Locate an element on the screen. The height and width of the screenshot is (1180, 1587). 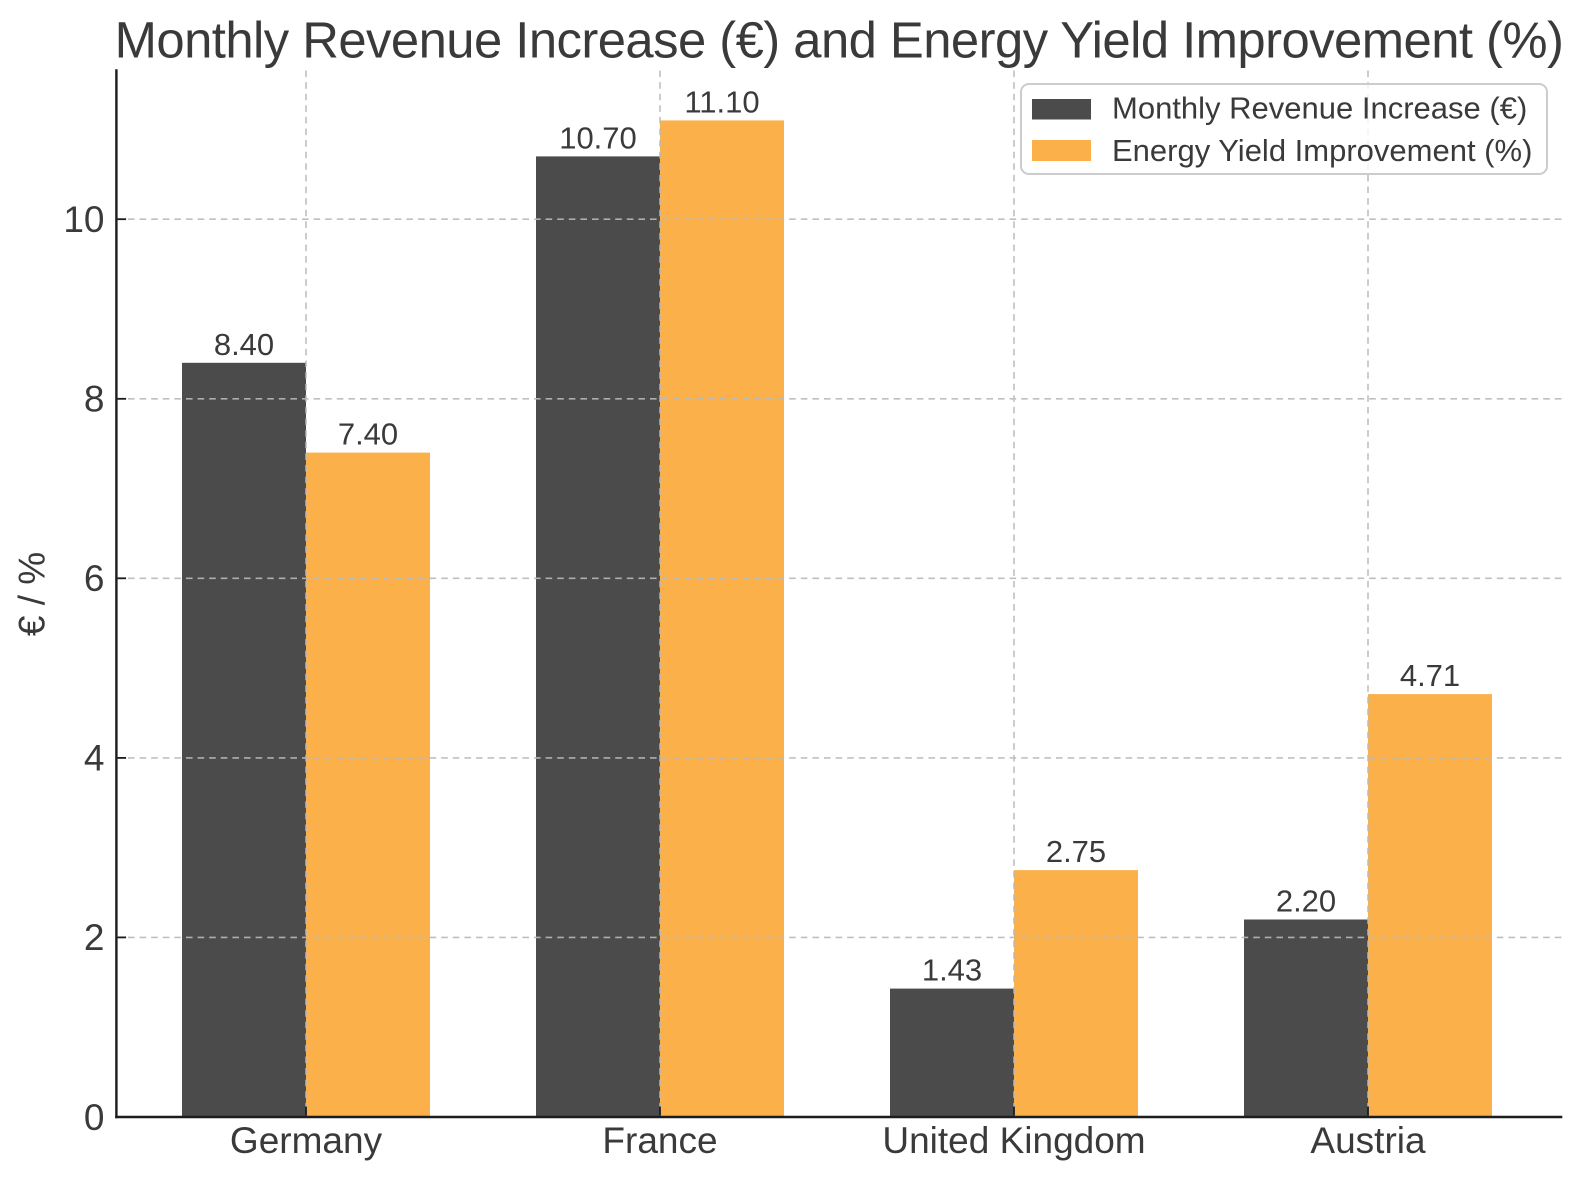
svg-text: 1.43 is located at coordinates (952, 970).